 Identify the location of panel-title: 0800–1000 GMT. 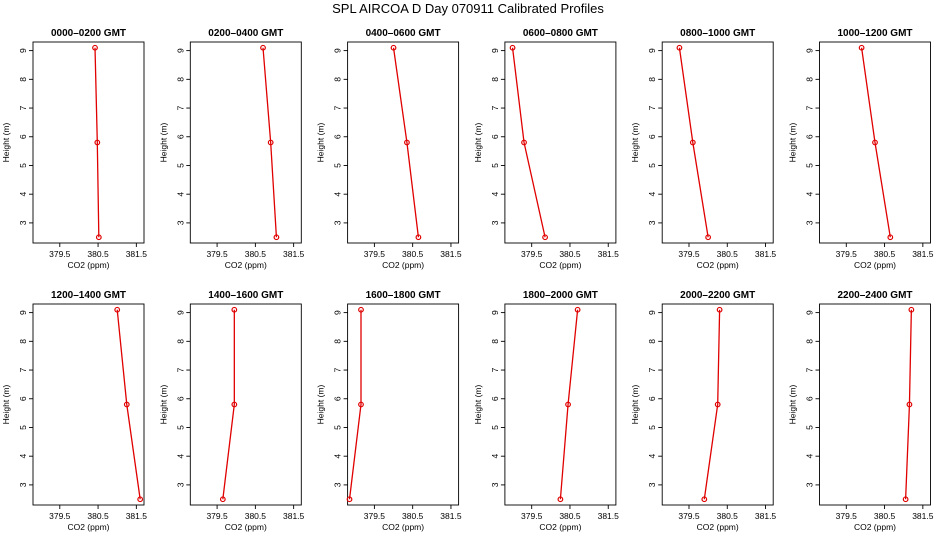
(717, 33).